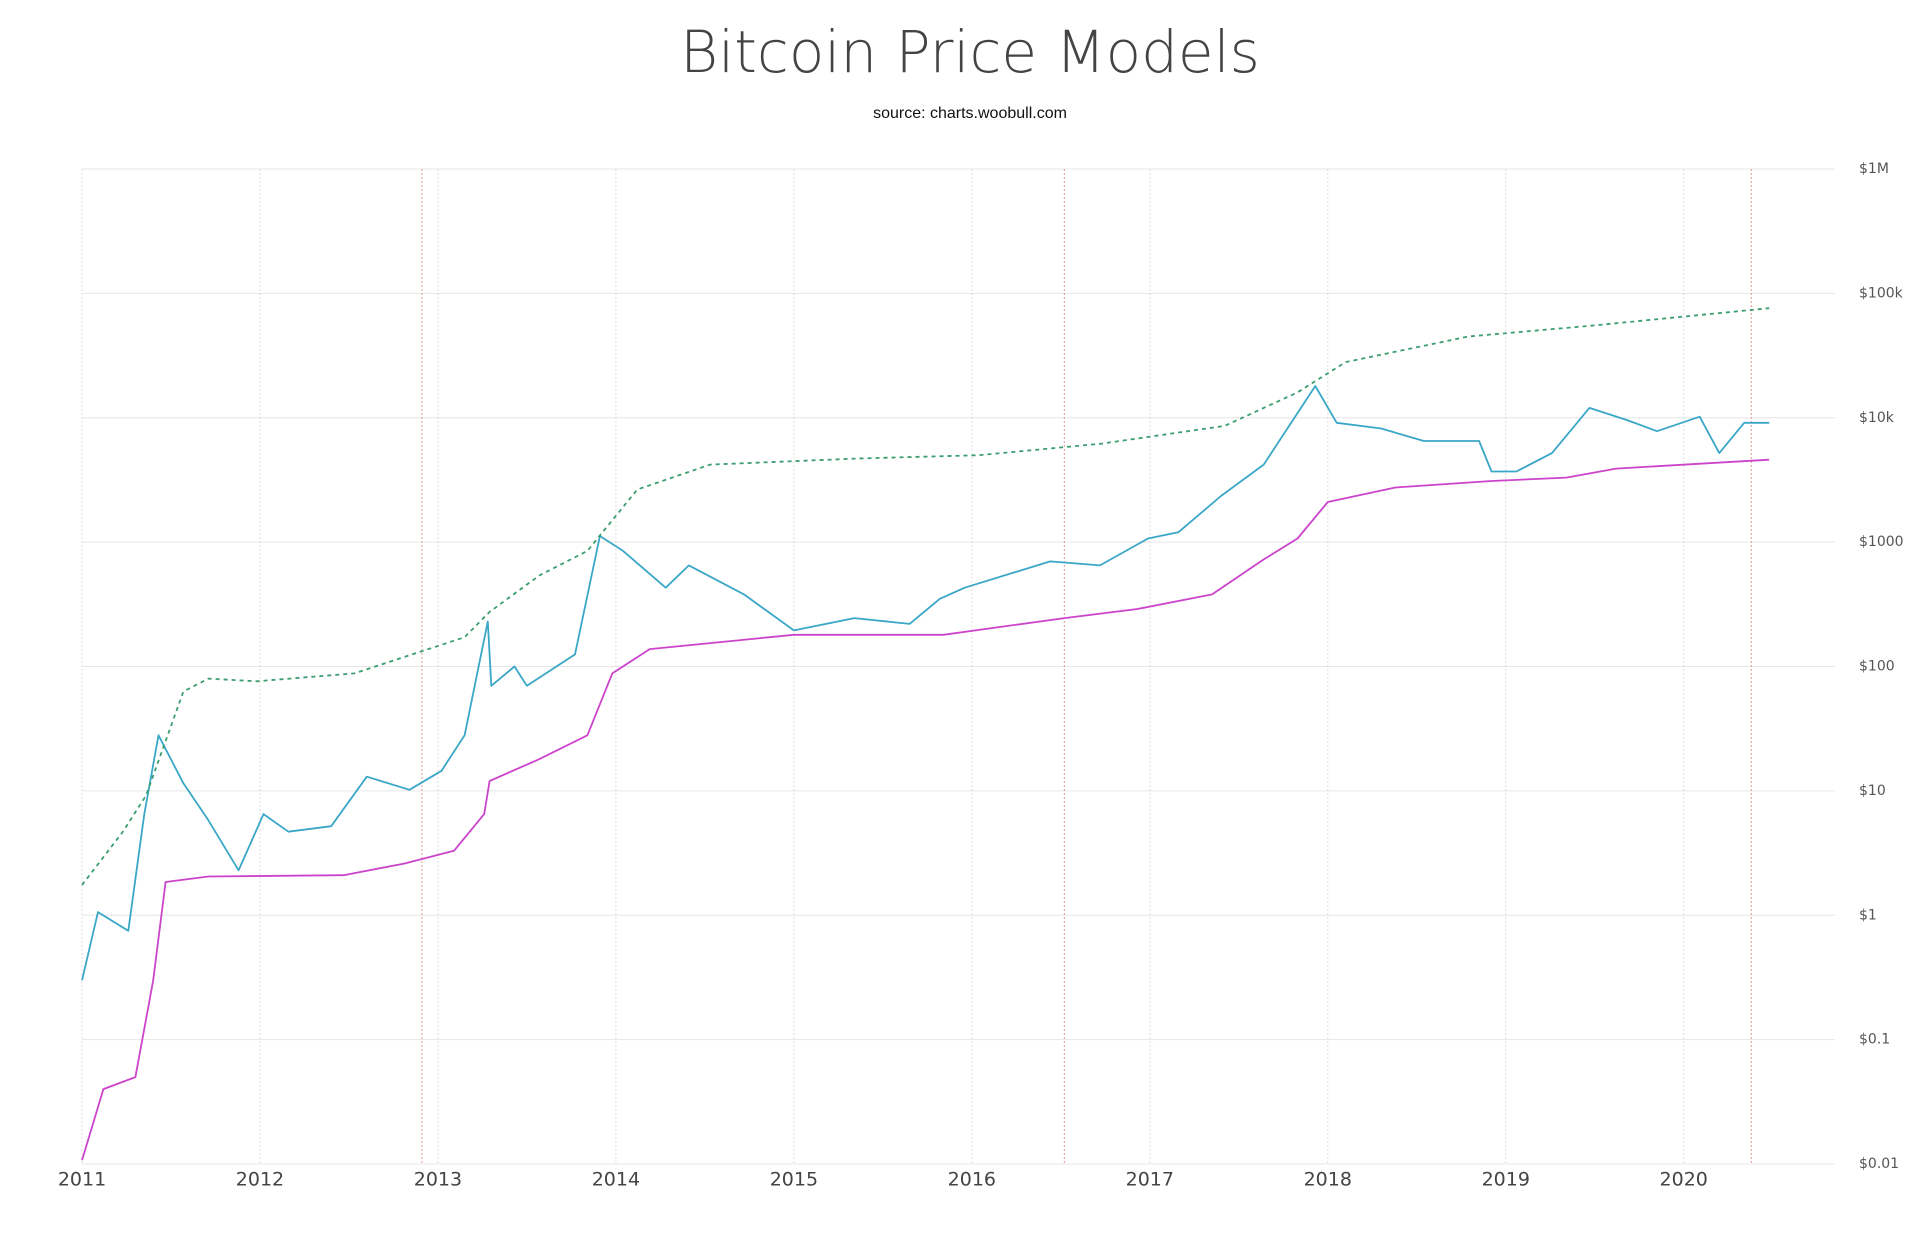  What do you see at coordinates (972, 1180) in the screenshot?
I see `x-tick-label: 2016` at bounding box center [972, 1180].